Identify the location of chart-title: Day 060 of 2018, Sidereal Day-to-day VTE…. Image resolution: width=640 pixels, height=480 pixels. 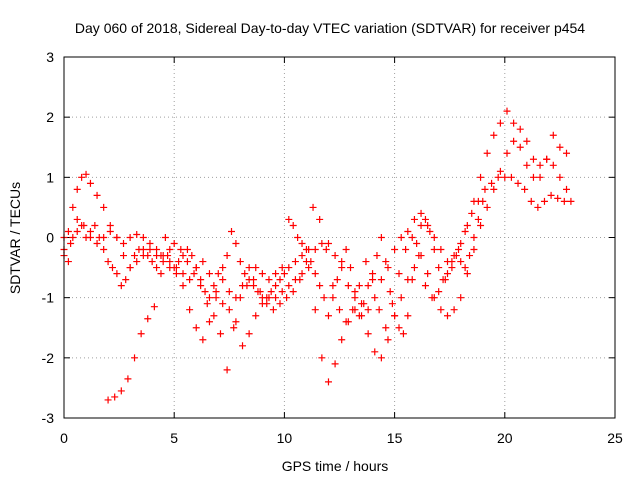
(330, 28).